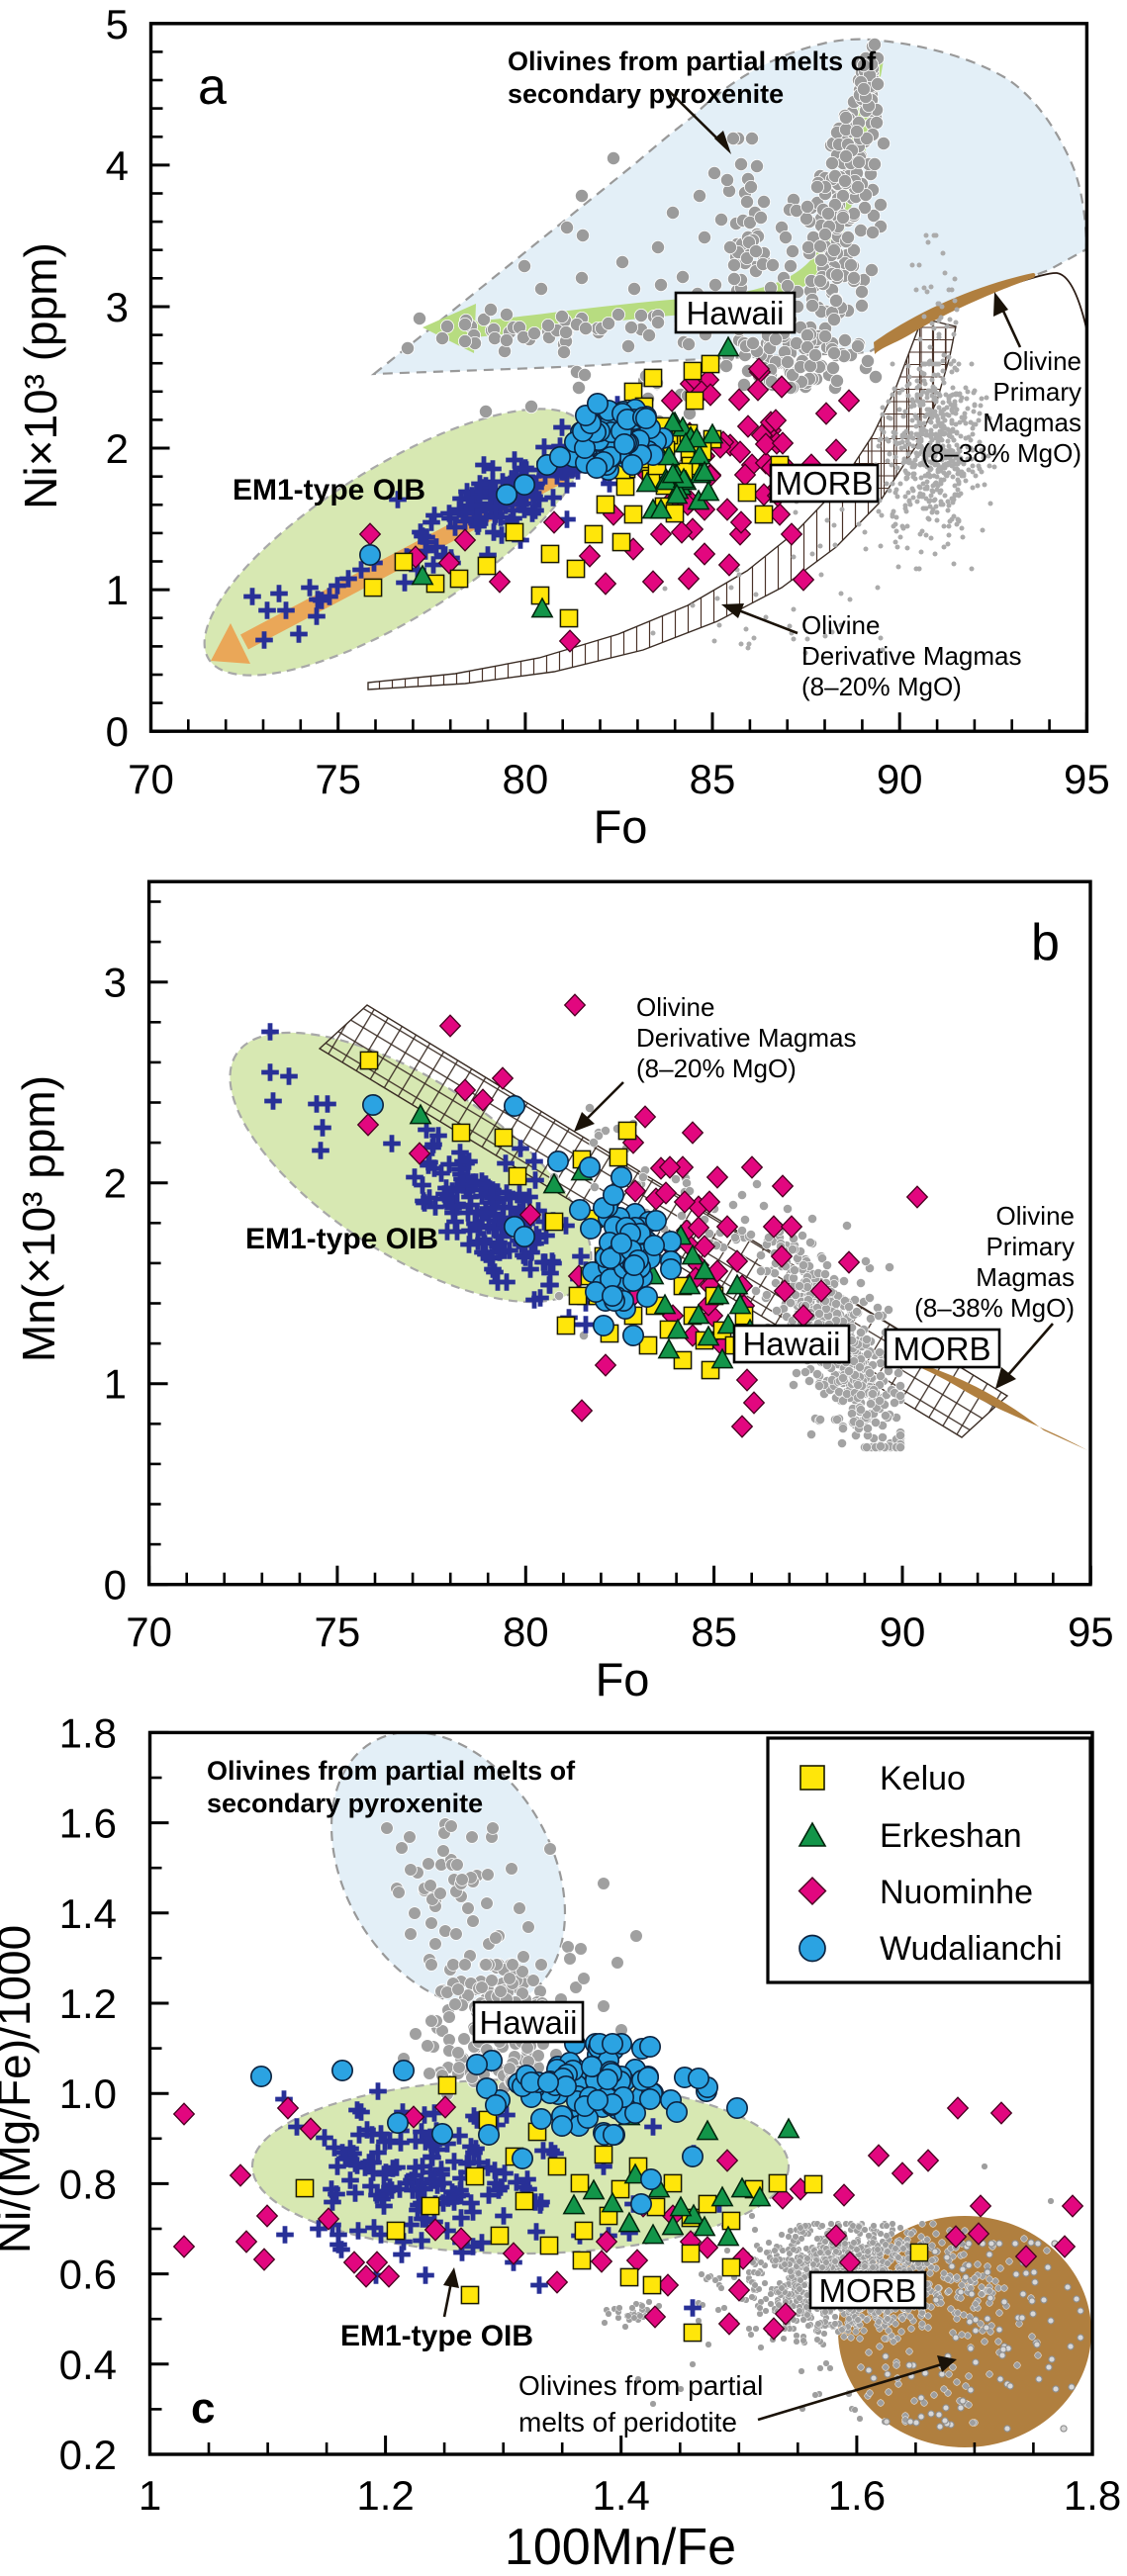  I want to click on svg-text: 0.6, so click(88, 2275).